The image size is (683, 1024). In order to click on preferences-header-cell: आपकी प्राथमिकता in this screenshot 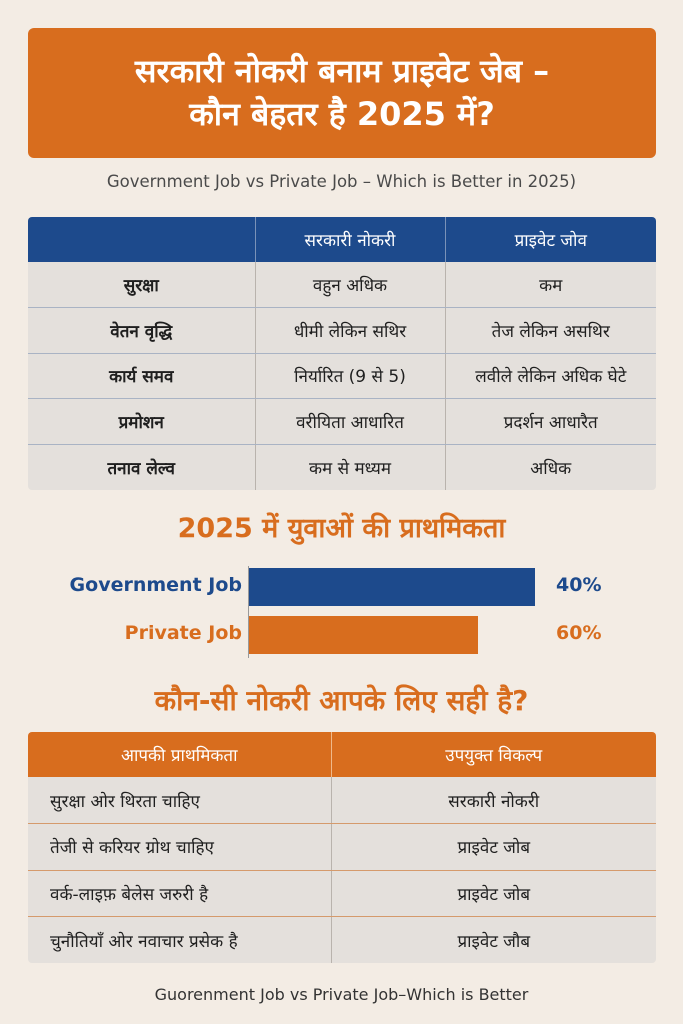, I will do `click(180, 754)`.